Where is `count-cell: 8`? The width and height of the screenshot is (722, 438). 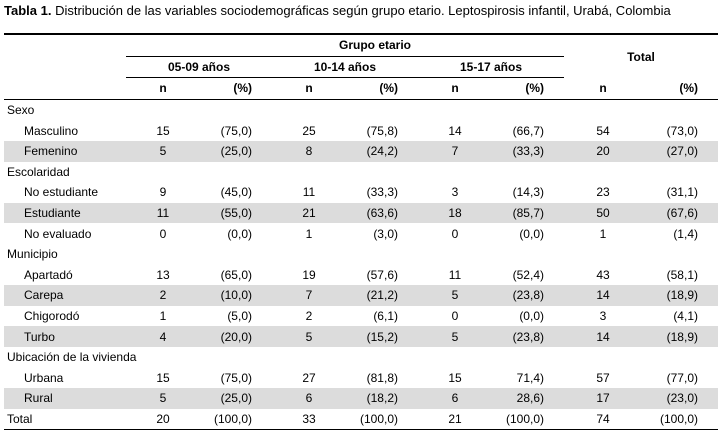
count-cell: 8 is located at coordinates (309, 151).